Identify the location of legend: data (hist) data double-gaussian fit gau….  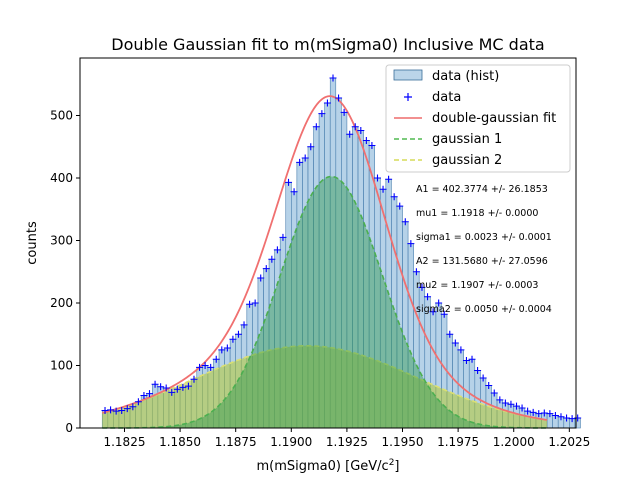
(478, 118).